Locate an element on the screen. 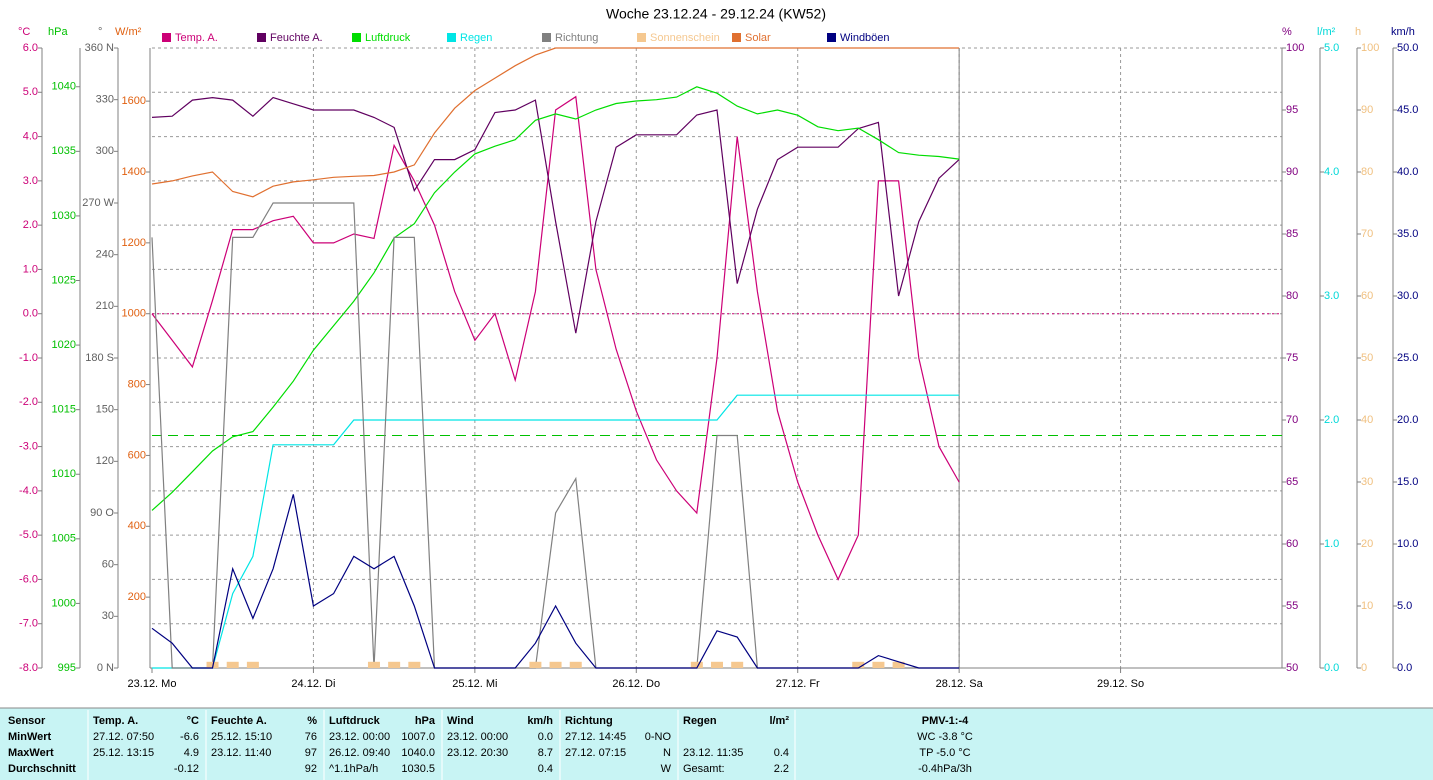 This screenshot has width=1433, height=780. axis-unit: l/m² is located at coordinates (1326, 32).